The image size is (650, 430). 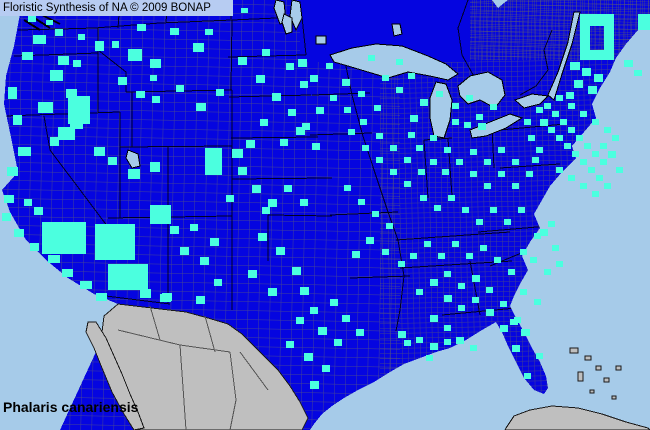 What do you see at coordinates (532, 101) in the screenshot?
I see `lake-ontario` at bounding box center [532, 101].